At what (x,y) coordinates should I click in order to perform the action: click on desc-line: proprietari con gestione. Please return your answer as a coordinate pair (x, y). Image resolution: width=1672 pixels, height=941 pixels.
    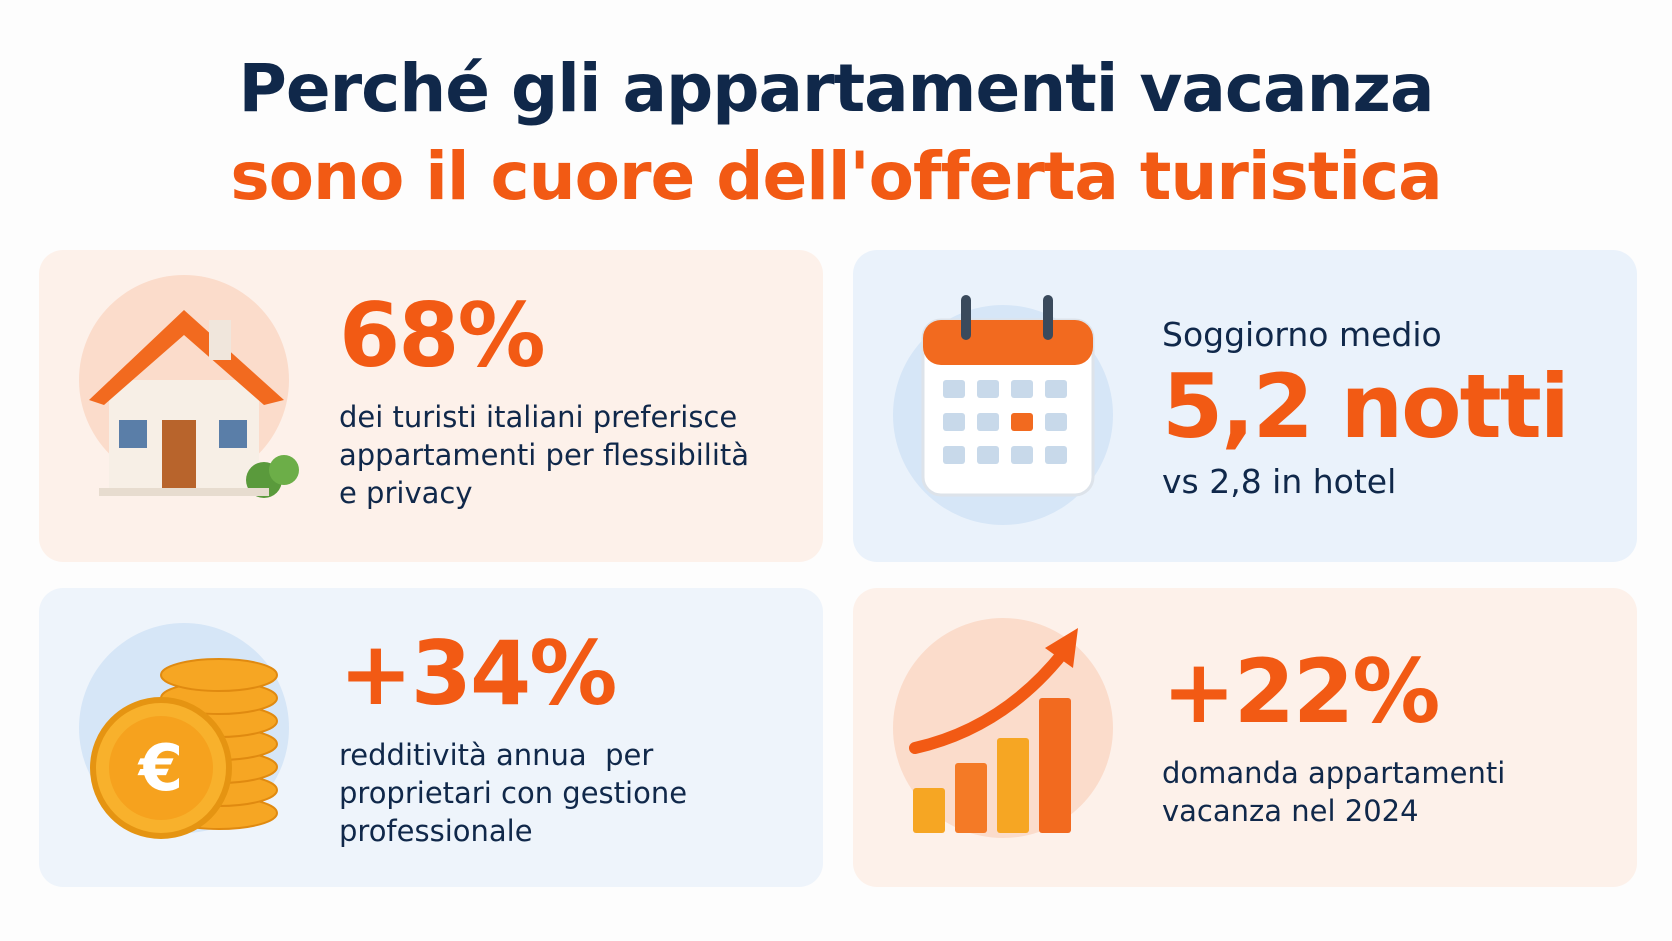
    Looking at the image, I should click on (513, 793).